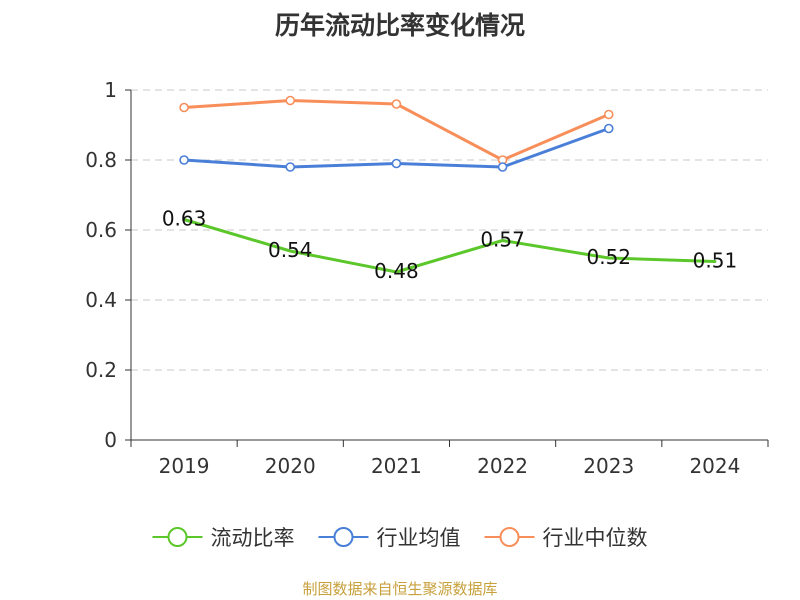 This screenshot has height=600, width=800. I want to click on legend-item: 行业均值, so click(389, 538).